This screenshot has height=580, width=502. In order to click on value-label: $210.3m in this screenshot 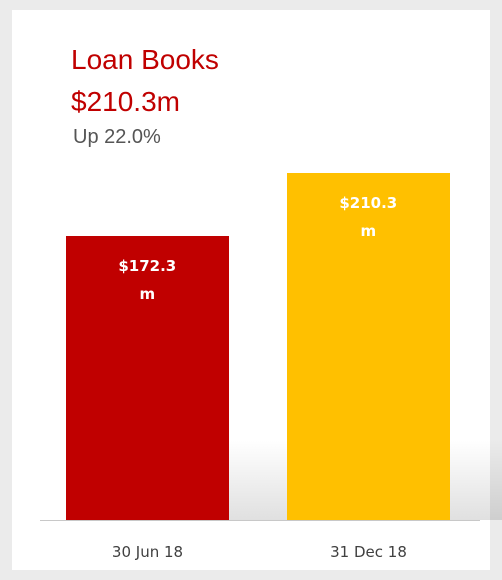, I will do `click(368, 217)`.